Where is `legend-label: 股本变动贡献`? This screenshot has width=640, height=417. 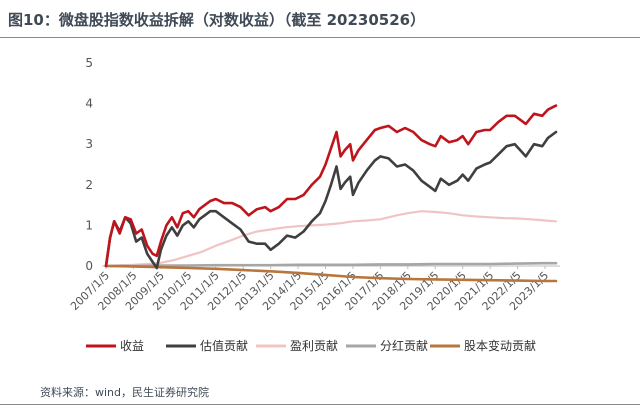 legend-label: 股本变动贡献 is located at coordinates (500, 345).